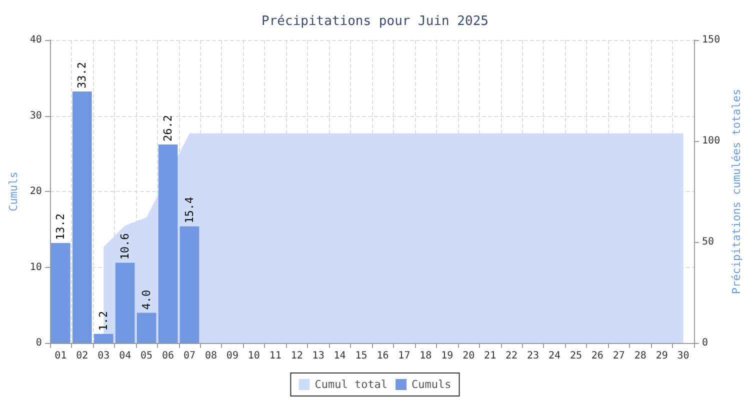  I want to click on data-label: 4.0, so click(147, 300).